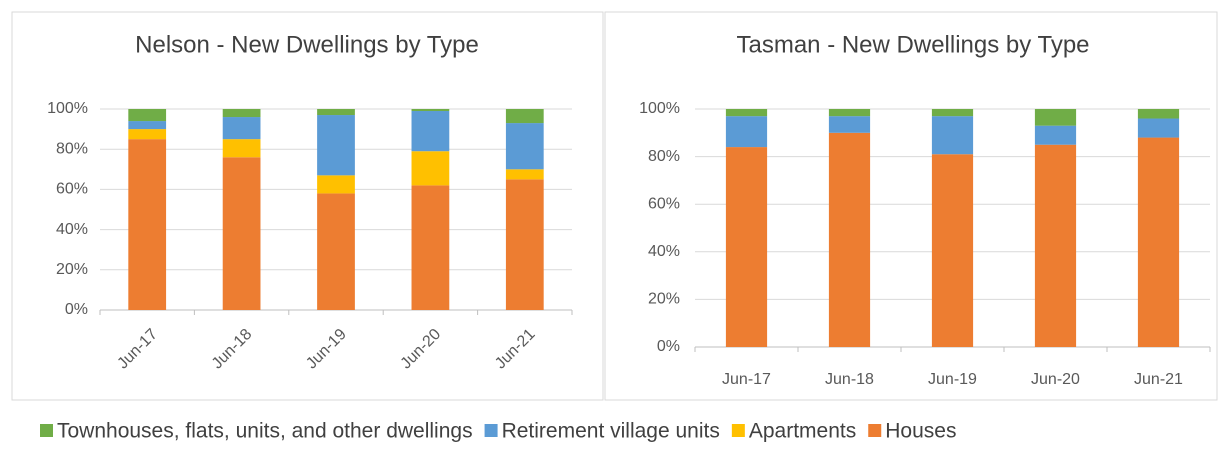 The height and width of the screenshot is (466, 1222). Describe the element at coordinates (952, 379) in the screenshot. I see `x-tick-label: Jun-19` at that location.